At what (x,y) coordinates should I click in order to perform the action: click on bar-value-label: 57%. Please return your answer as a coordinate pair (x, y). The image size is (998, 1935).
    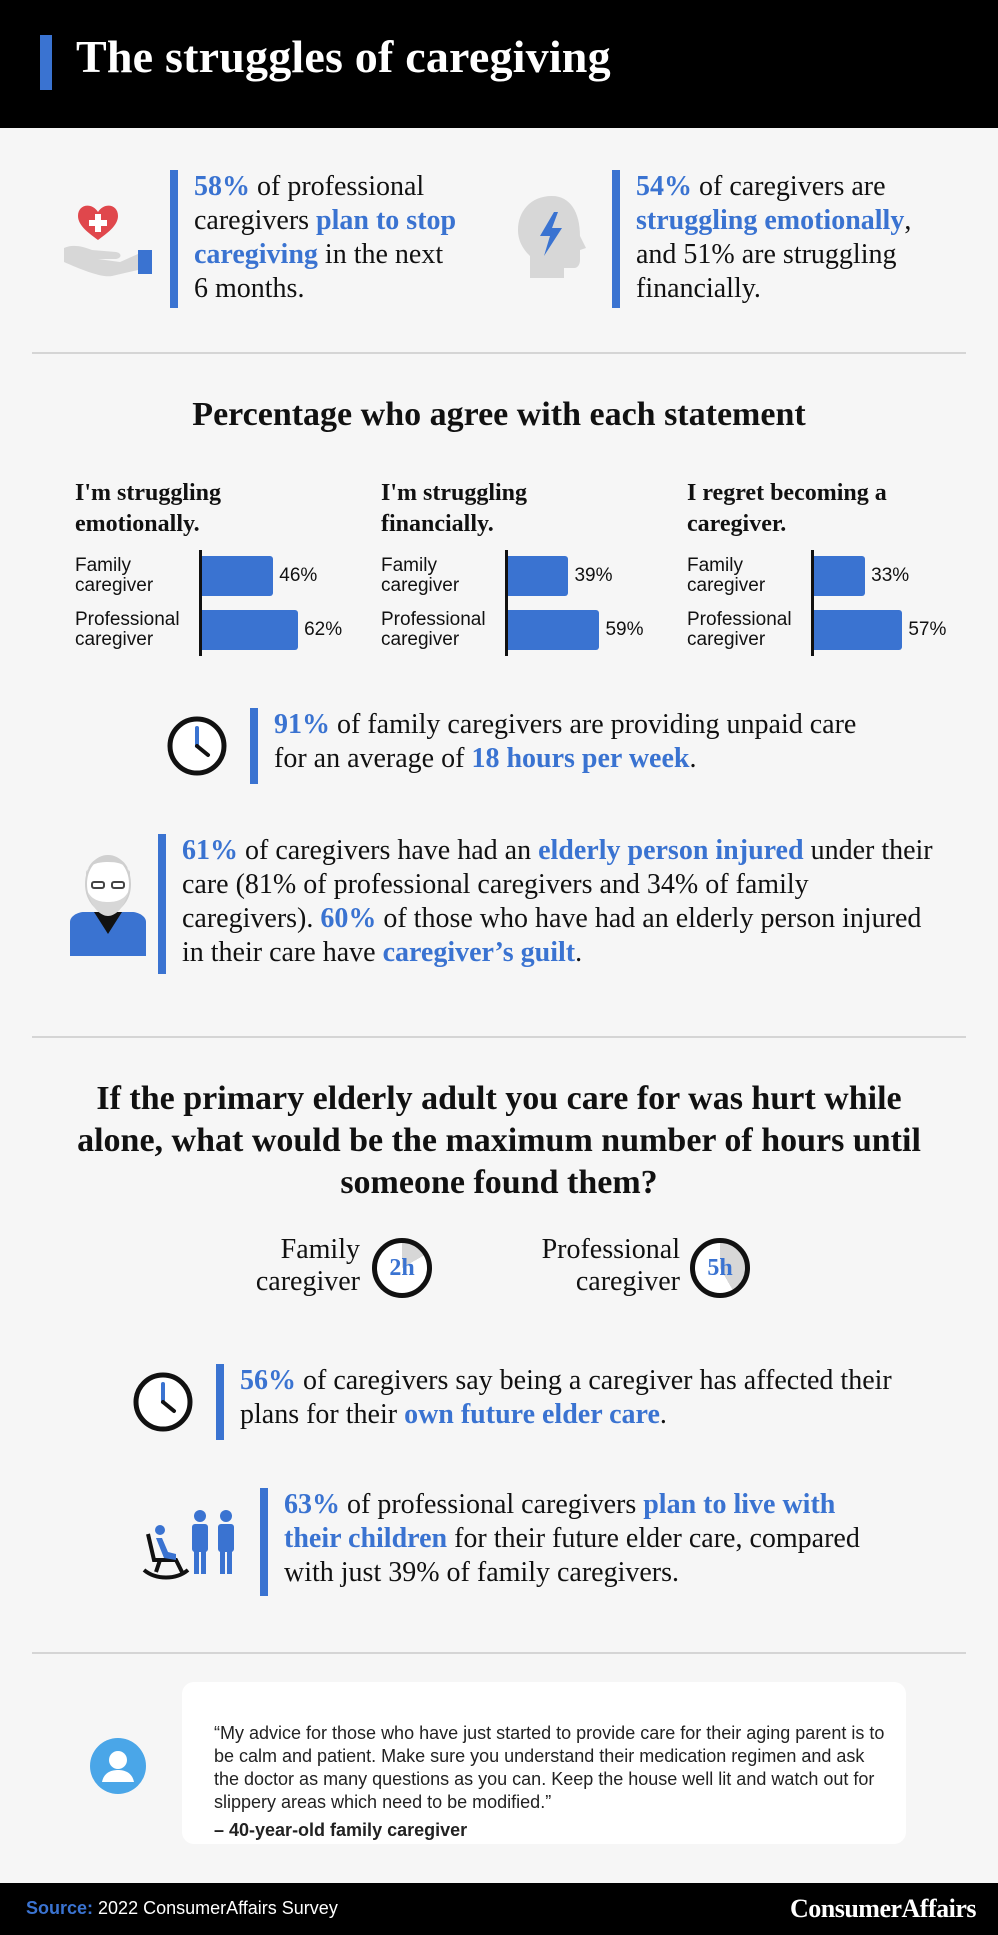
    Looking at the image, I should click on (927, 629).